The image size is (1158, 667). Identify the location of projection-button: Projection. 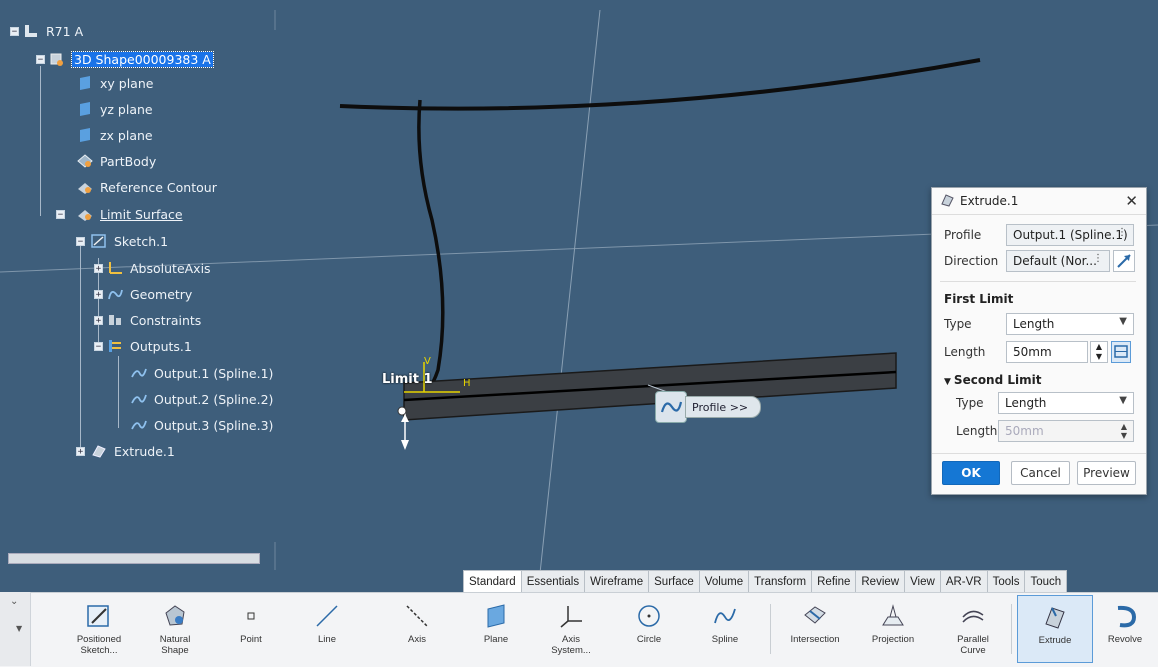
(893, 629).